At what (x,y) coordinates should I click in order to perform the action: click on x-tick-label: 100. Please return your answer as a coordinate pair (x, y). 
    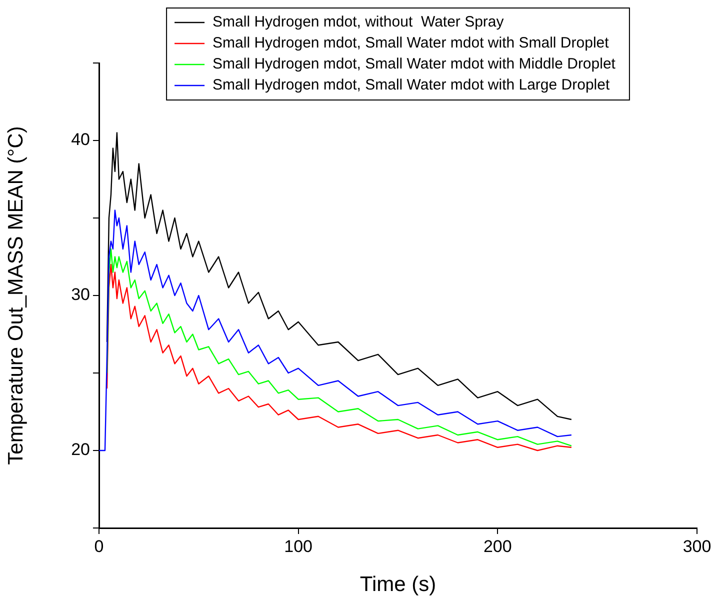
    Looking at the image, I should click on (298, 546).